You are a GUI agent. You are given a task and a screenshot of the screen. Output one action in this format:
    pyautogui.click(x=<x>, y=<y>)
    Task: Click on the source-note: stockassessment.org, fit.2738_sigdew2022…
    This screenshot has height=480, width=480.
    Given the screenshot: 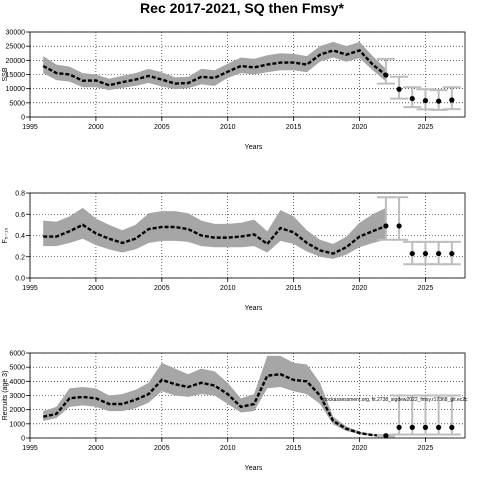 What is the action you would take?
    pyautogui.click(x=395, y=400)
    